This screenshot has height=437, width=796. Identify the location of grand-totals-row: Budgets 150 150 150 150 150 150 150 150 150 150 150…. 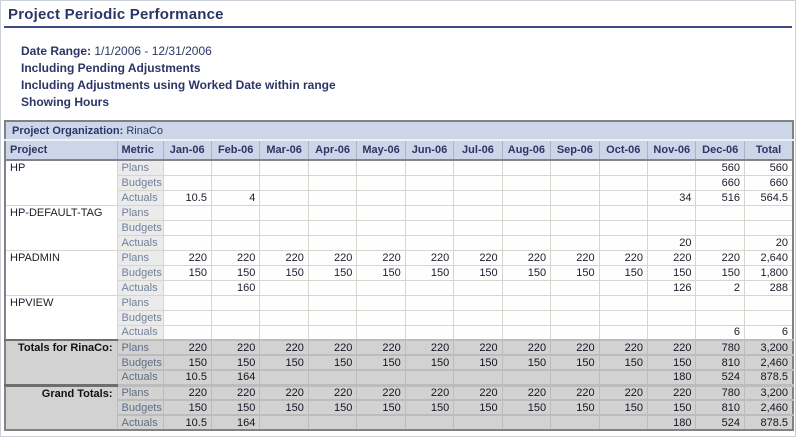
(399, 407).